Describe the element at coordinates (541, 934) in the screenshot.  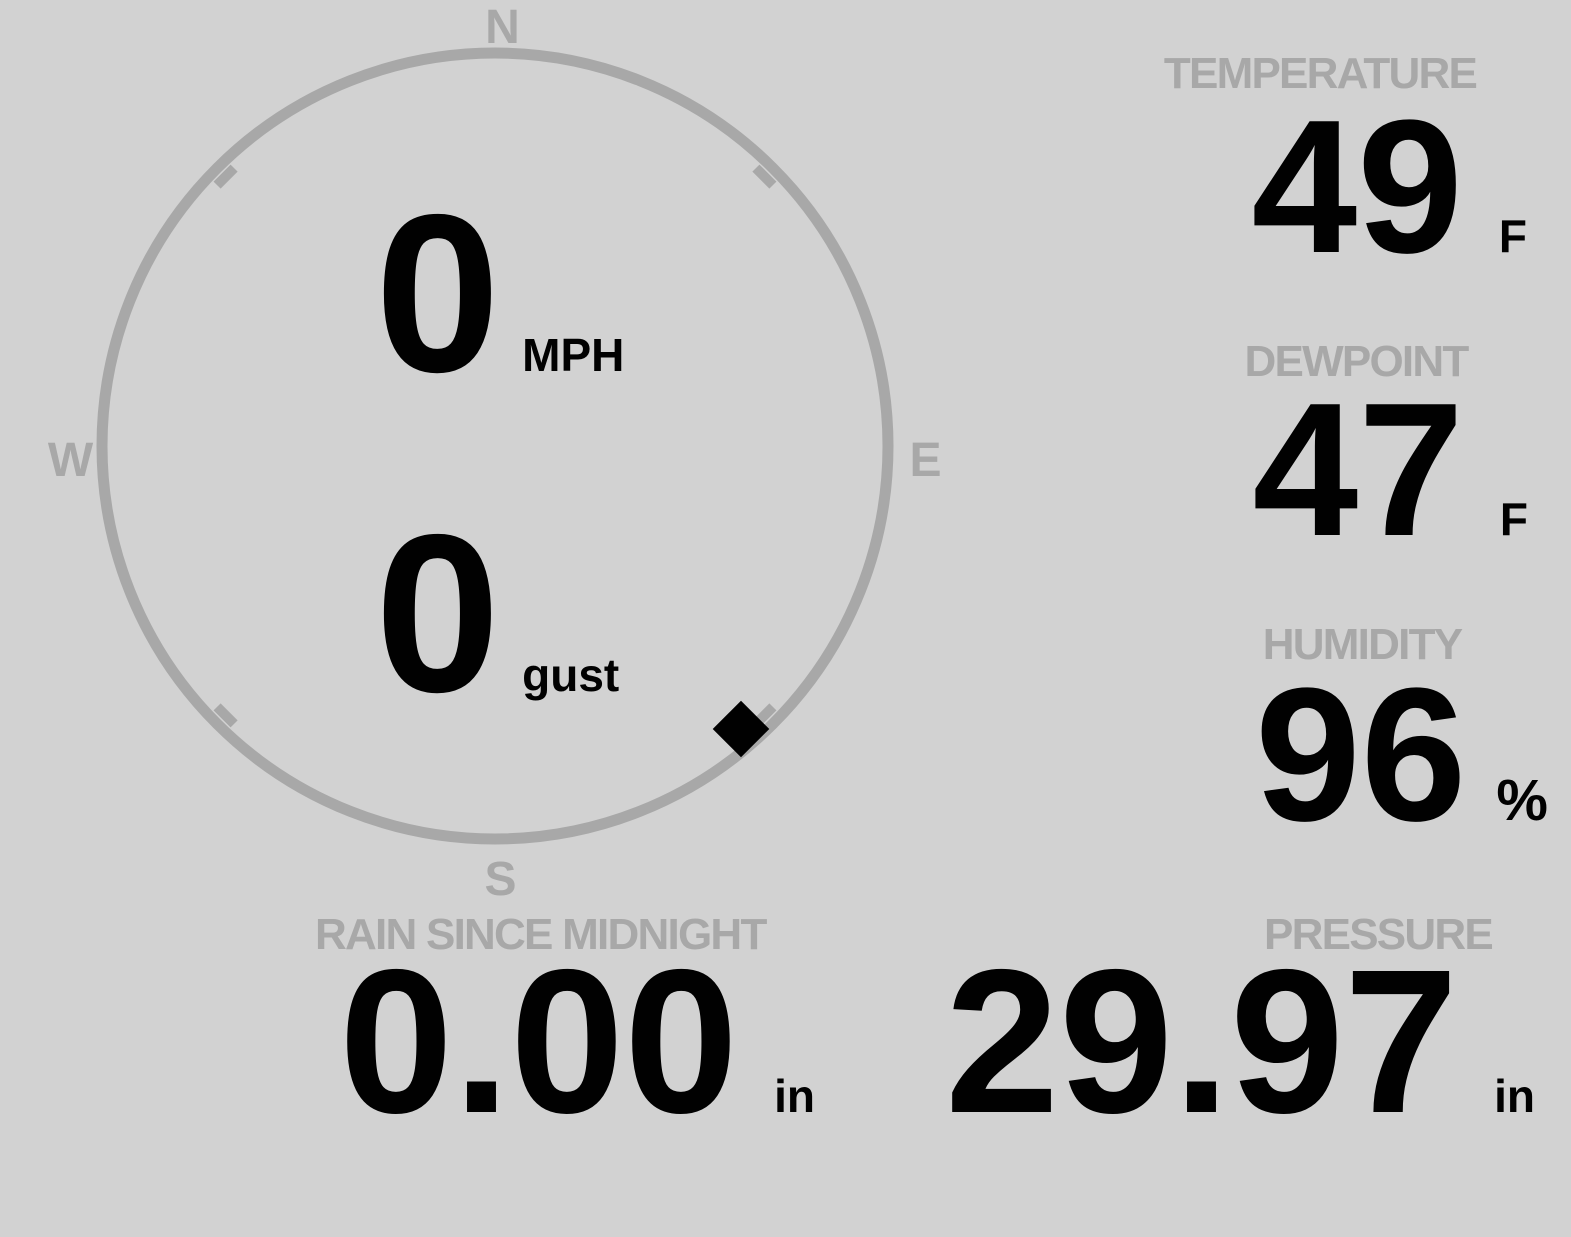
I see `rain-label: RAIN SINCE MIDNIGHT` at that location.